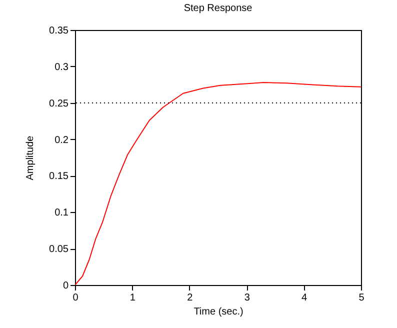 The image size is (397, 328). Describe the element at coordinates (59, 104) in the screenshot. I see `y-tick-label: 0.25` at that location.